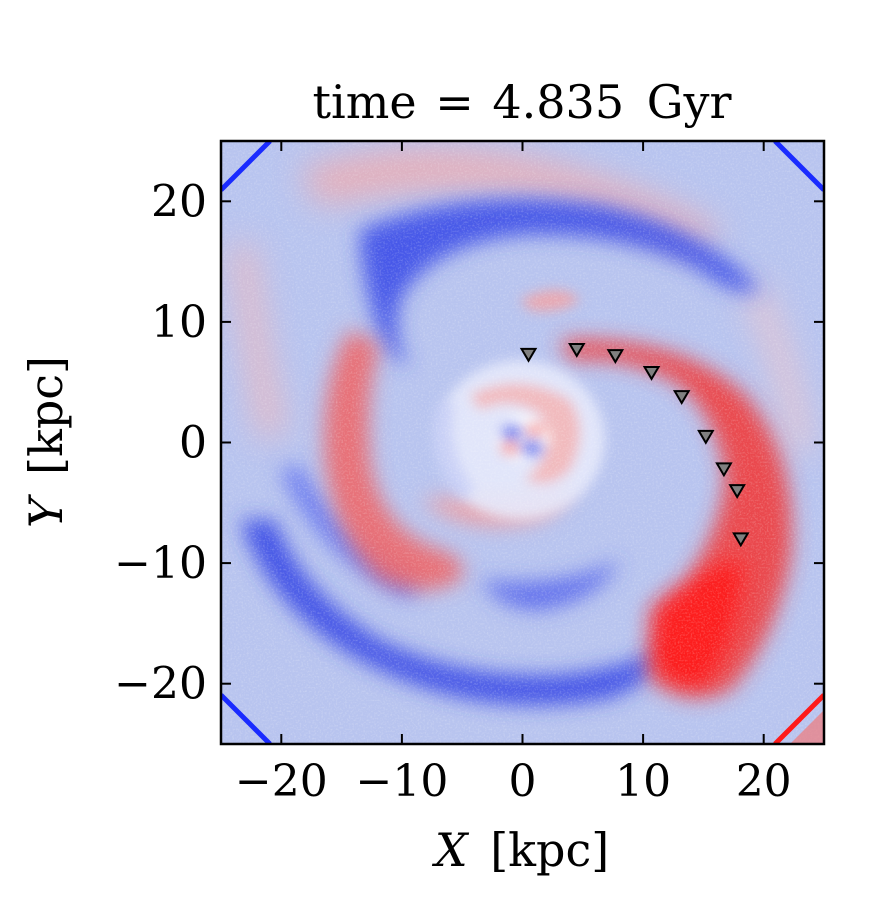 This screenshot has height=905, width=874. What do you see at coordinates (46, 442) in the screenshot?
I see `y-axis-label: Y [kpc]` at bounding box center [46, 442].